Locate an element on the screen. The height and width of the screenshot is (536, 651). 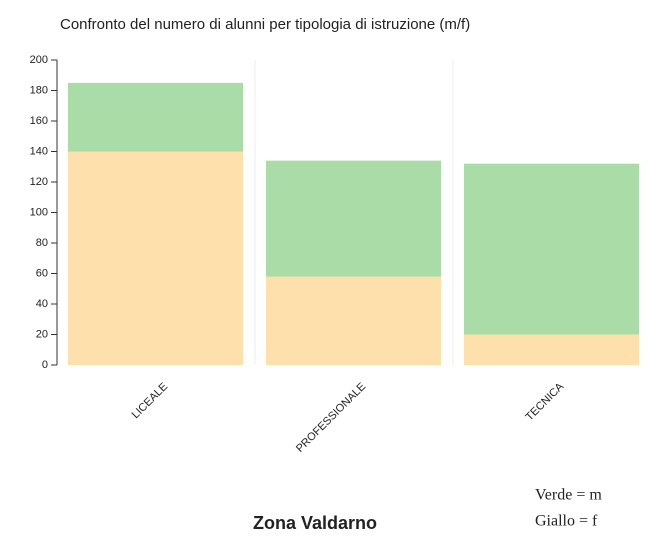
y-tick-label: 20 is located at coordinates (42, 334).